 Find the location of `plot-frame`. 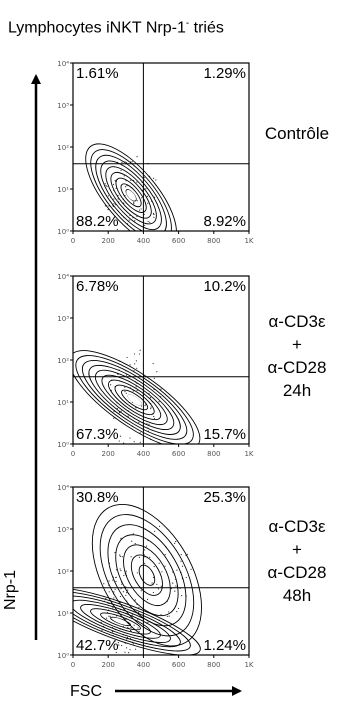

plot-frame is located at coordinates (161, 360).